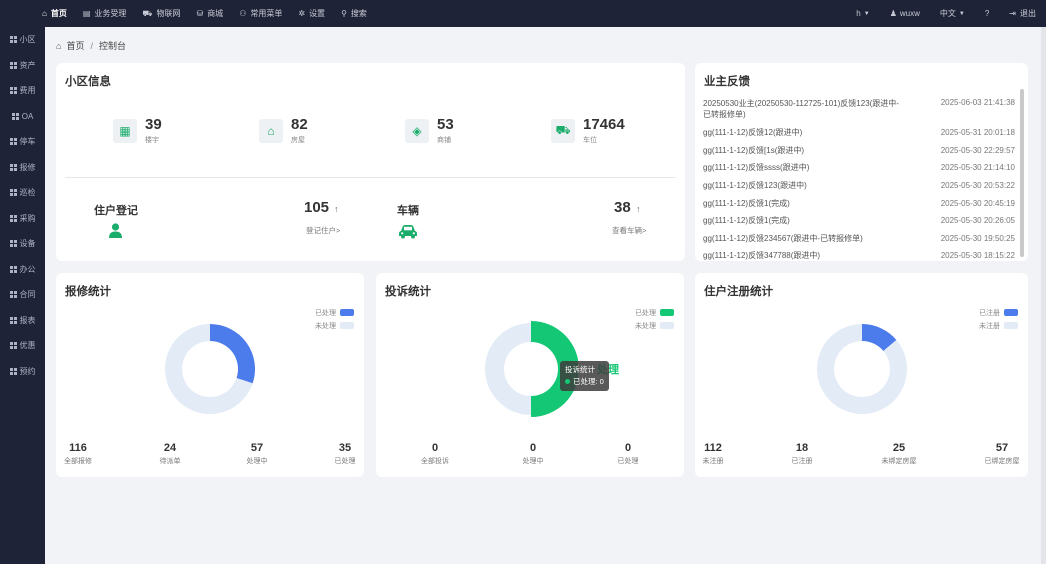 The width and height of the screenshot is (1046, 564). Describe the element at coordinates (323, 230) in the screenshot. I see `register-resident-link: 登记住户>` at that location.